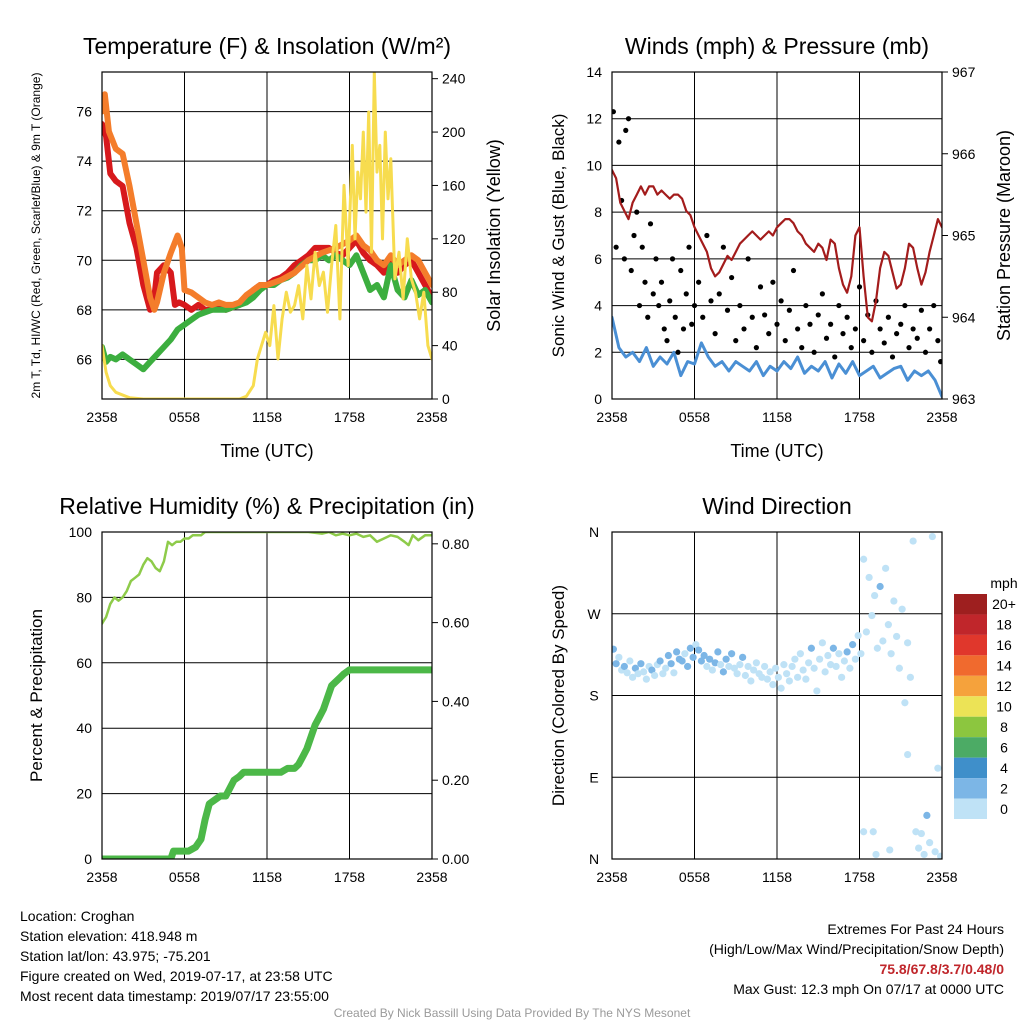 The image size is (1024, 1024). Describe the element at coordinates (84, 310) in the screenshot. I see `y-tick-label: 68` at that location.